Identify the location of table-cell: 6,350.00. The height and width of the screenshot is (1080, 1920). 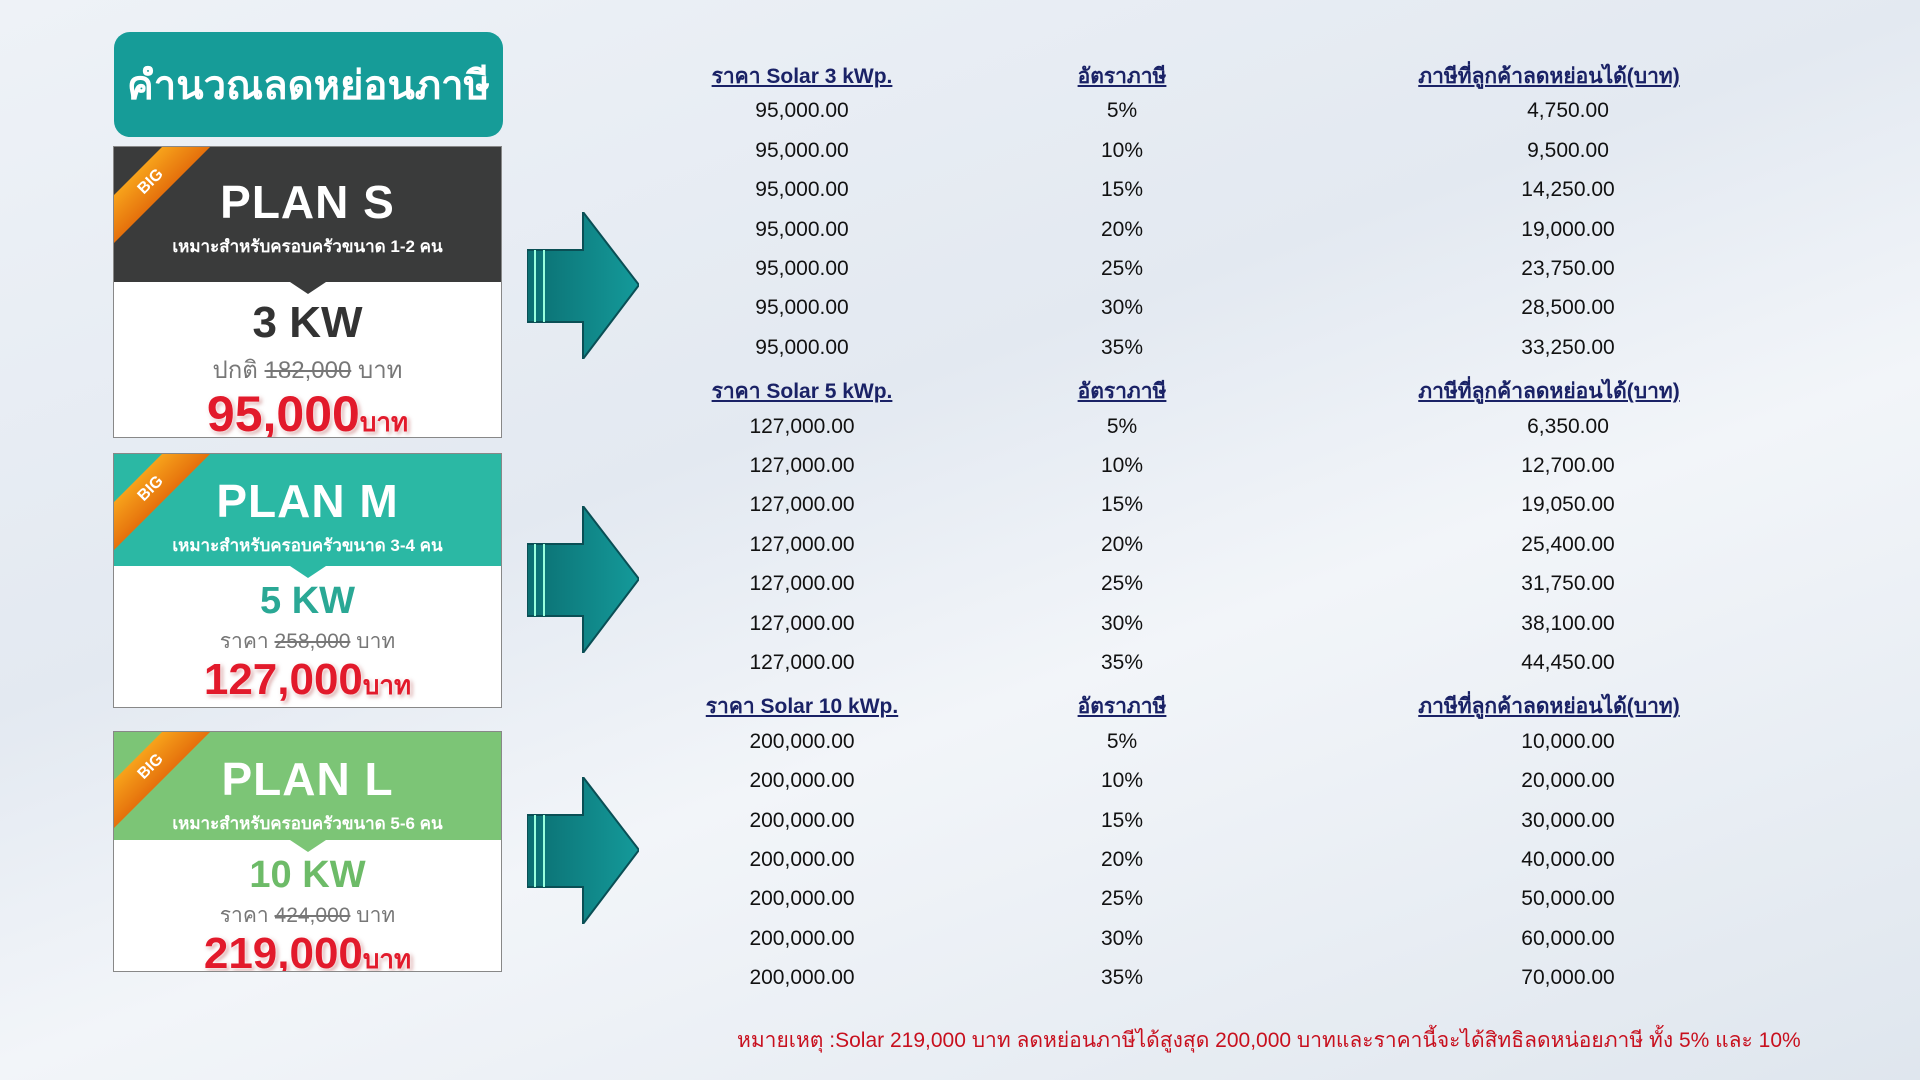
(1568, 426).